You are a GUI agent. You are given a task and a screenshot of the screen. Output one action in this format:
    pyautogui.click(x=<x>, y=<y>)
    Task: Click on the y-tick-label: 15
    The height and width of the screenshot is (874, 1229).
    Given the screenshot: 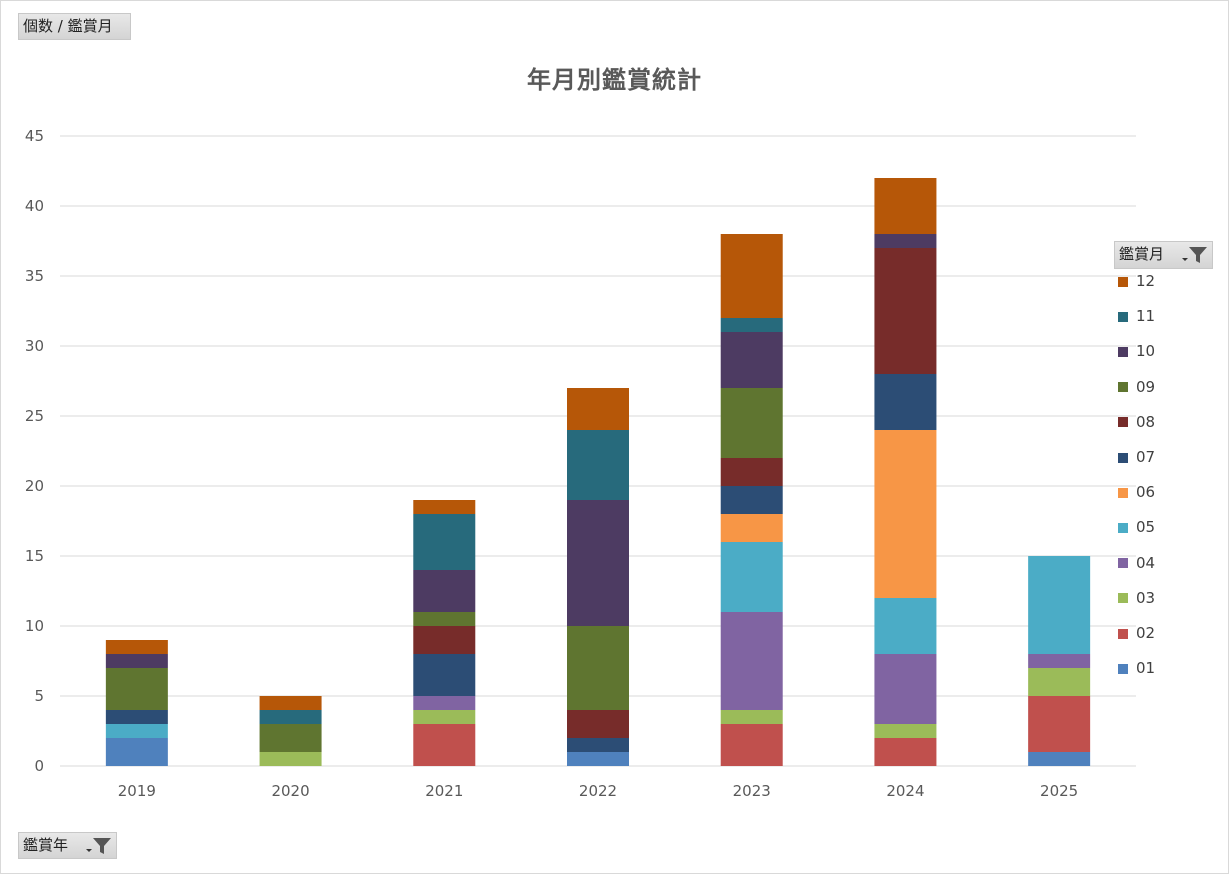 What is the action you would take?
    pyautogui.click(x=34, y=556)
    